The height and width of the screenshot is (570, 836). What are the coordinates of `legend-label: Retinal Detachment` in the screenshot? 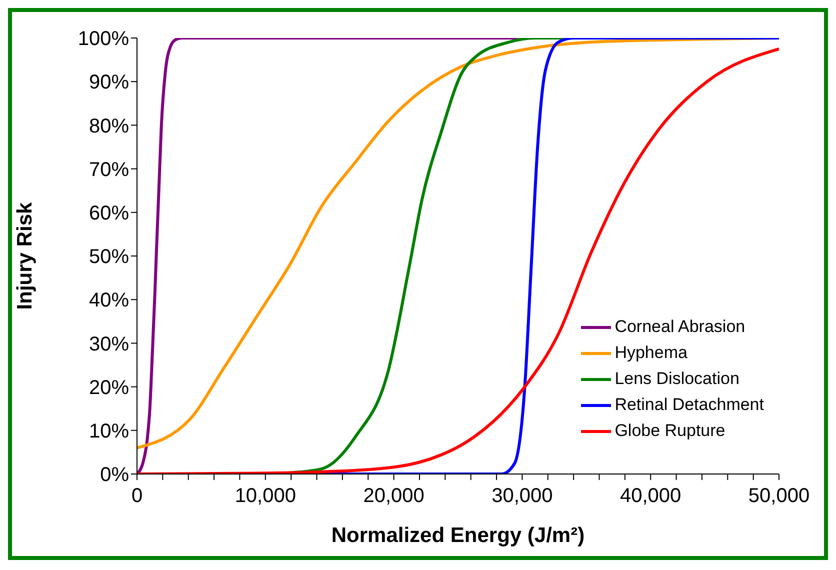 It's located at (689, 405).